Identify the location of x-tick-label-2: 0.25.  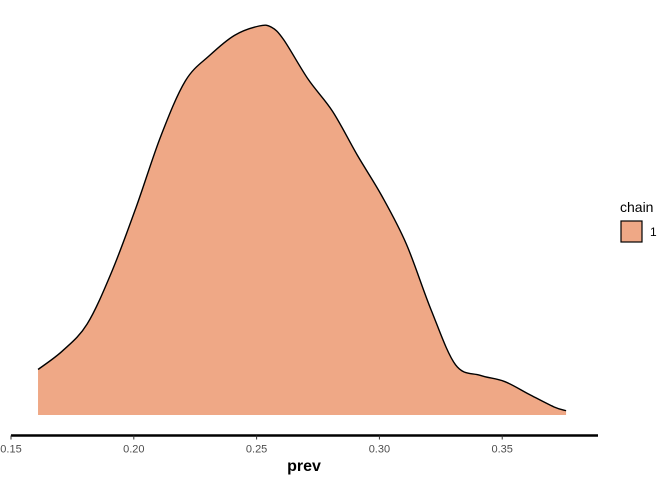
(256, 450).